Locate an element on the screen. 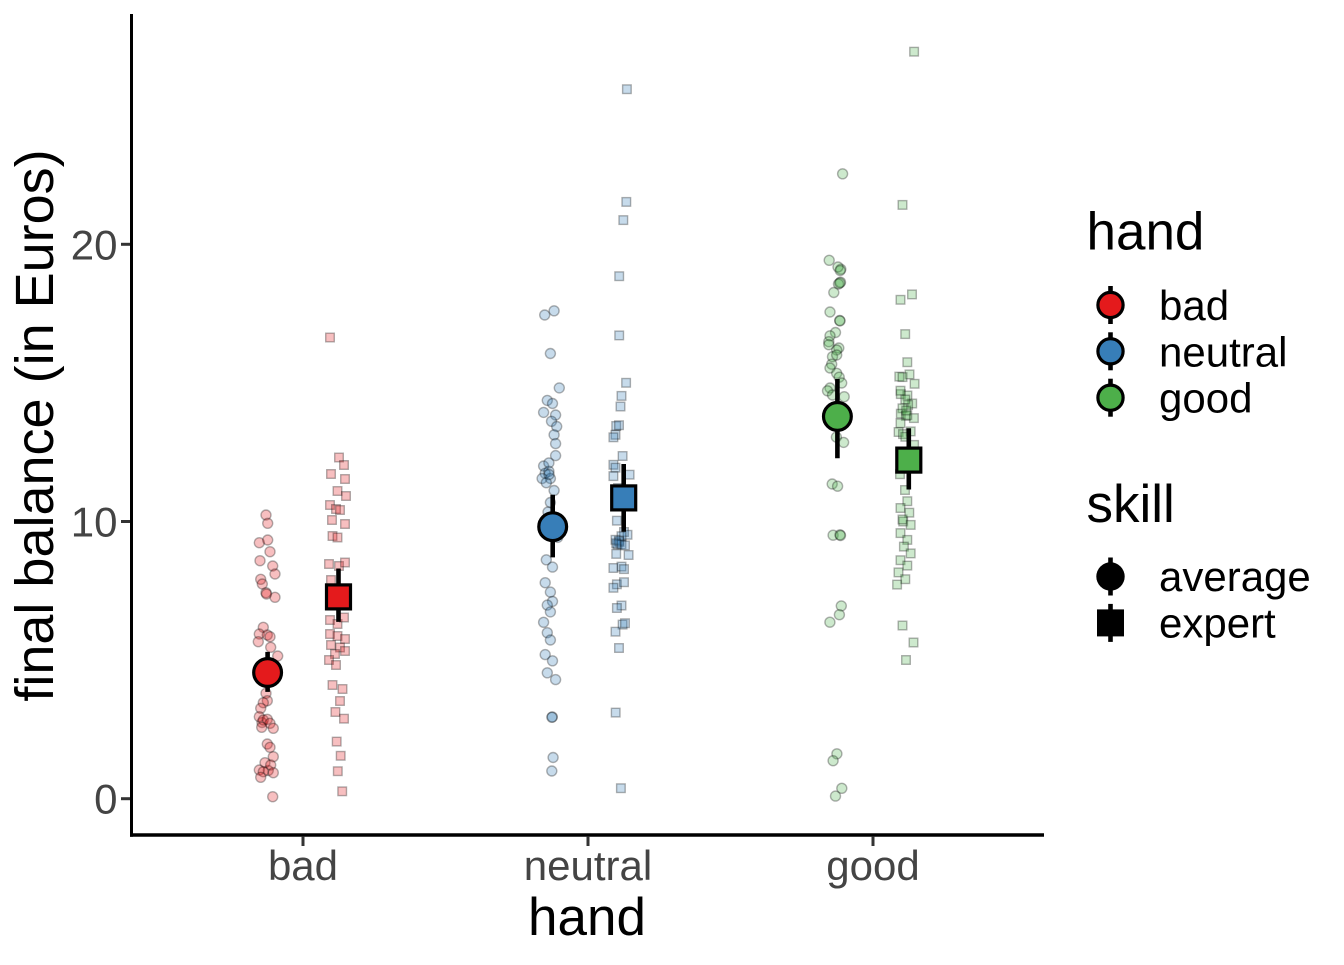 This screenshot has width=1344, height=965. svg-text: 20 is located at coordinates (94, 244).